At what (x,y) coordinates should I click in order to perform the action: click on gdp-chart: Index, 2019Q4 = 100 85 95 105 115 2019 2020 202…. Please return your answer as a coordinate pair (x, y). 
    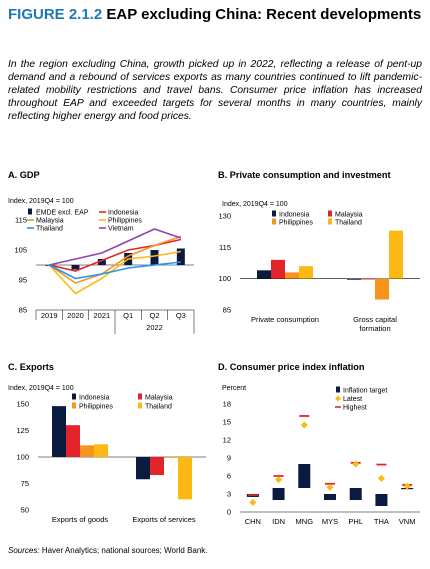
    Looking at the image, I should click on (101, 266).